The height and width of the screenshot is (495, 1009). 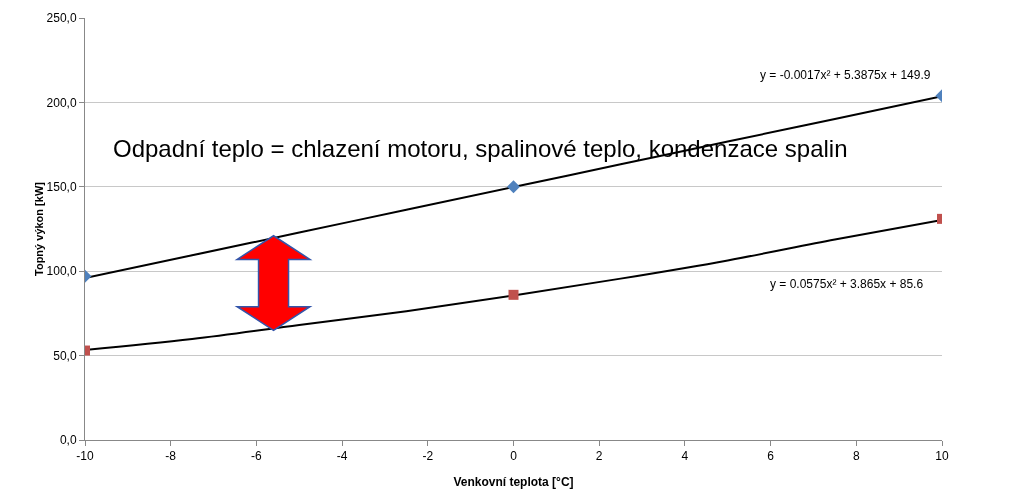 I want to click on y-tick-label: 0,0, so click(x=68, y=440).